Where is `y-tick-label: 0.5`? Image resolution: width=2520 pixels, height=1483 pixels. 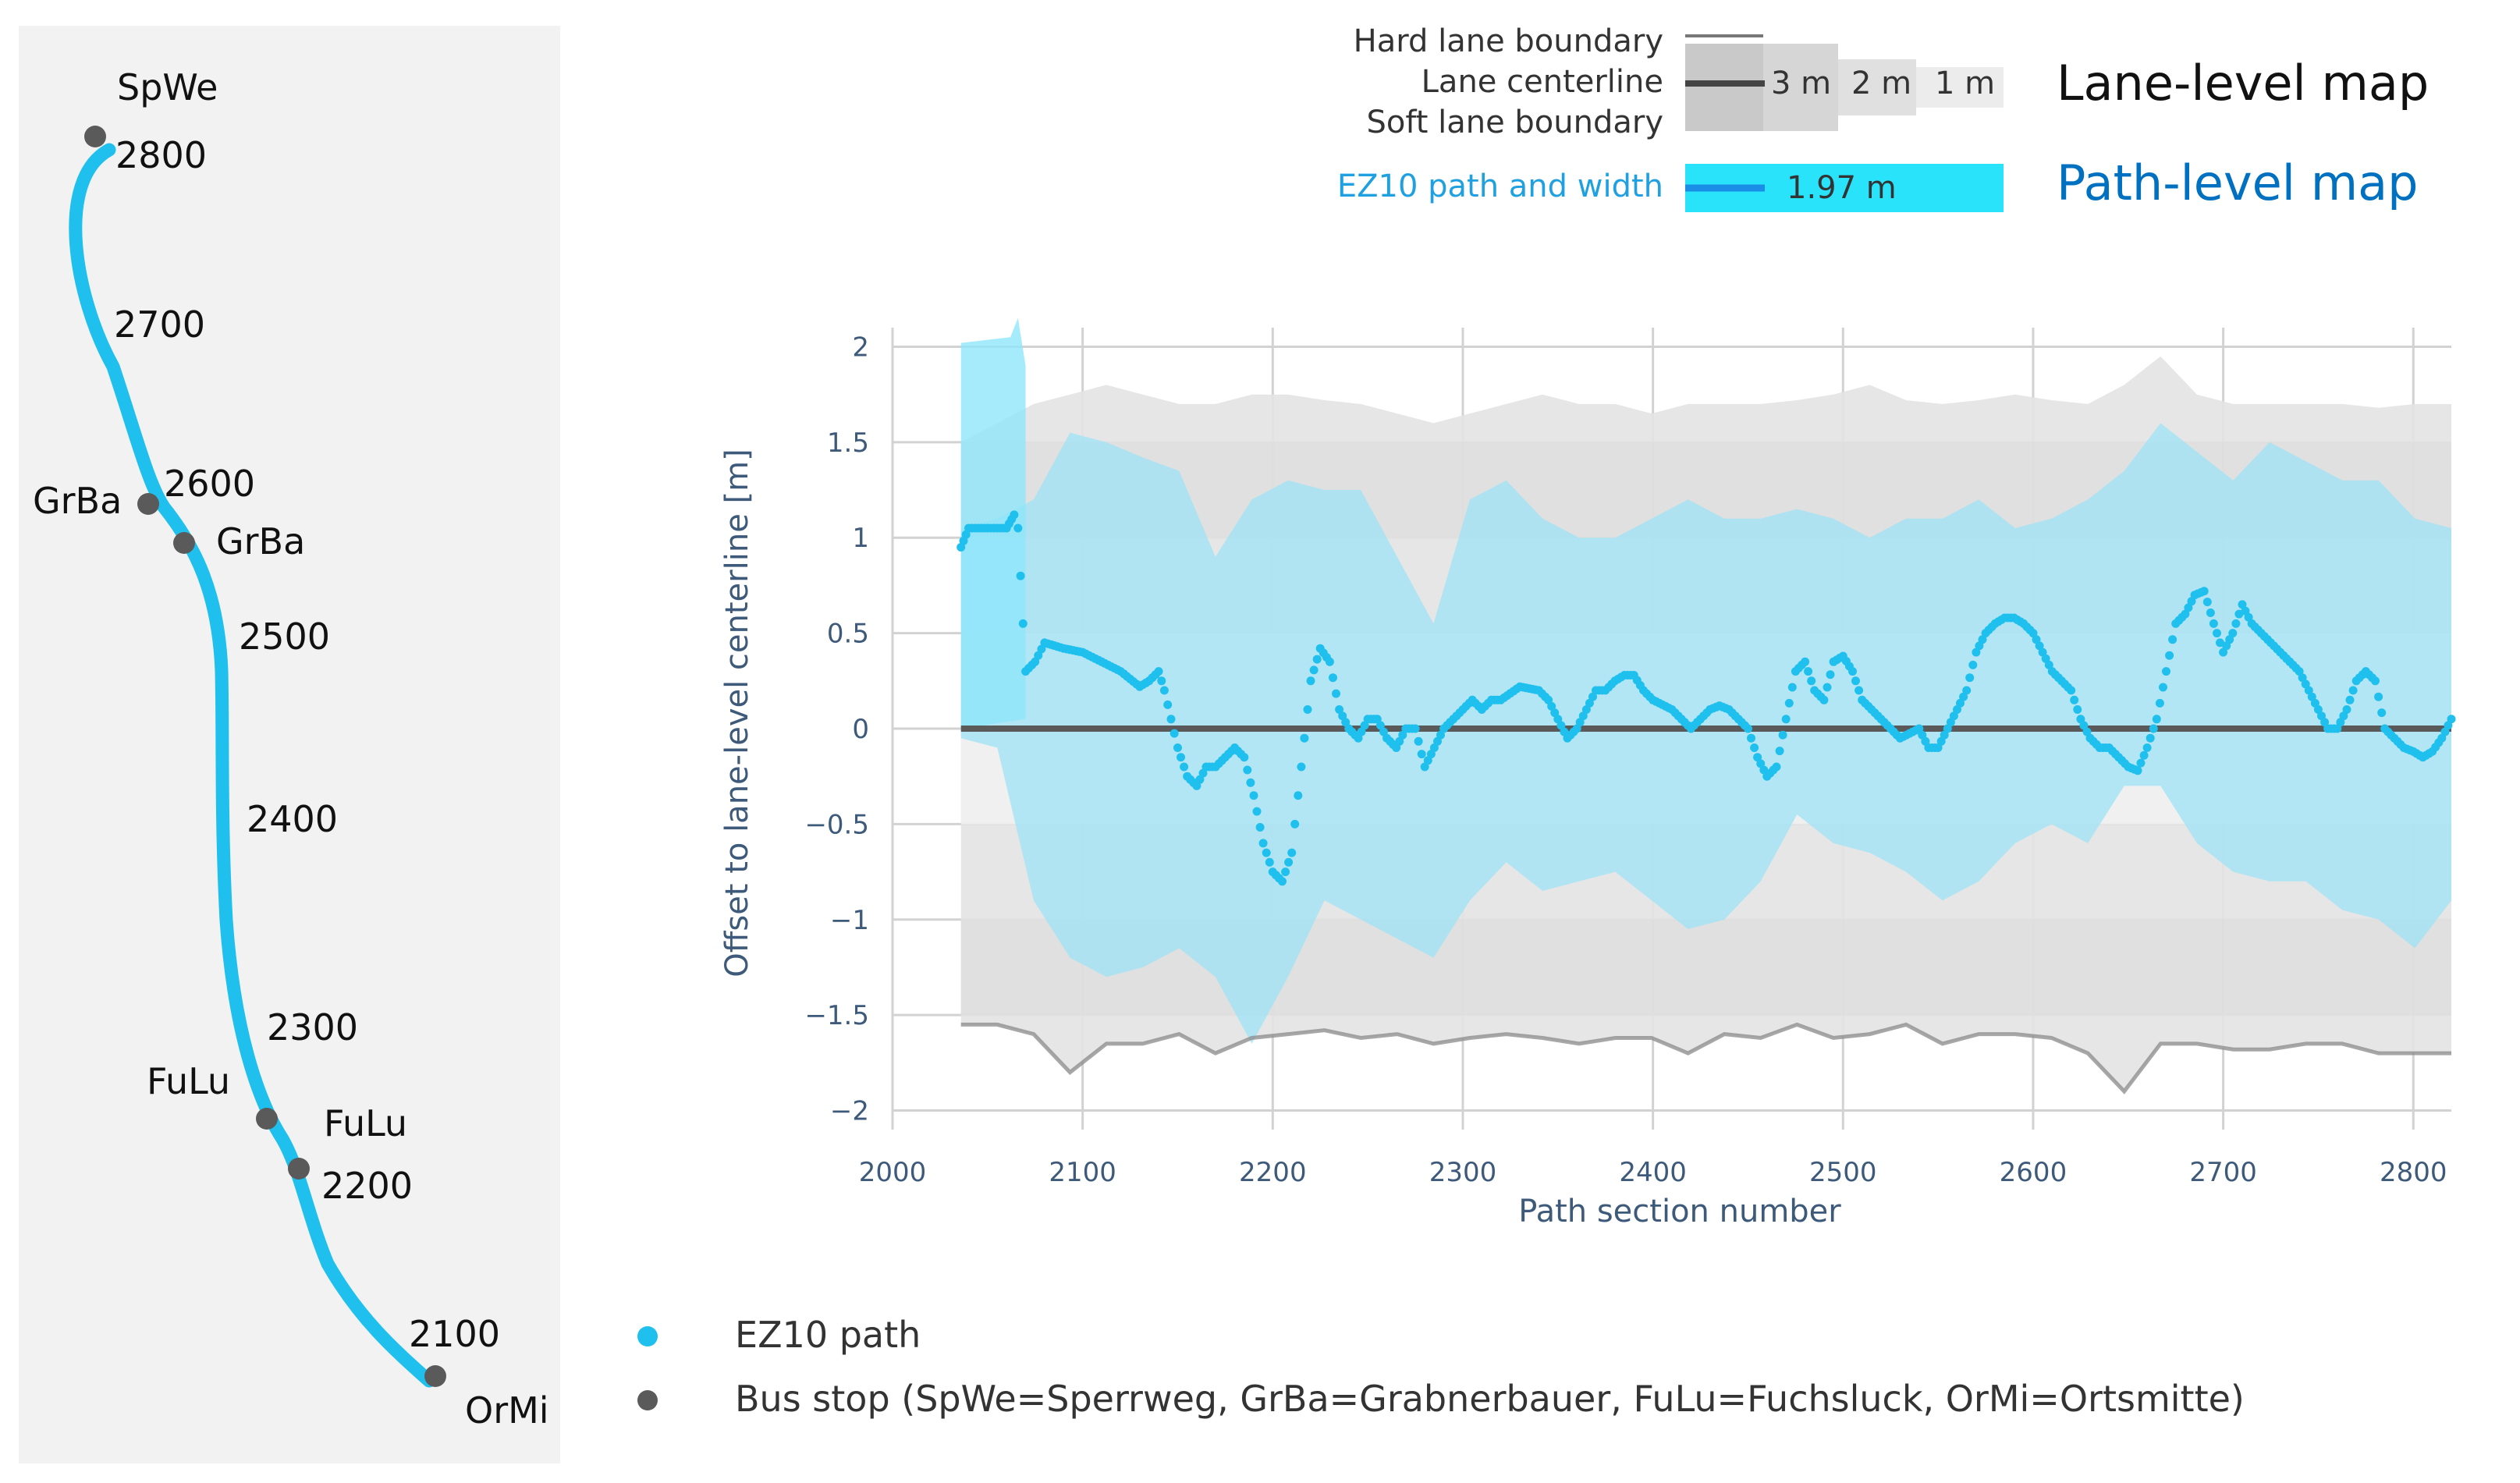
y-tick-label: 0.5 is located at coordinates (848, 634).